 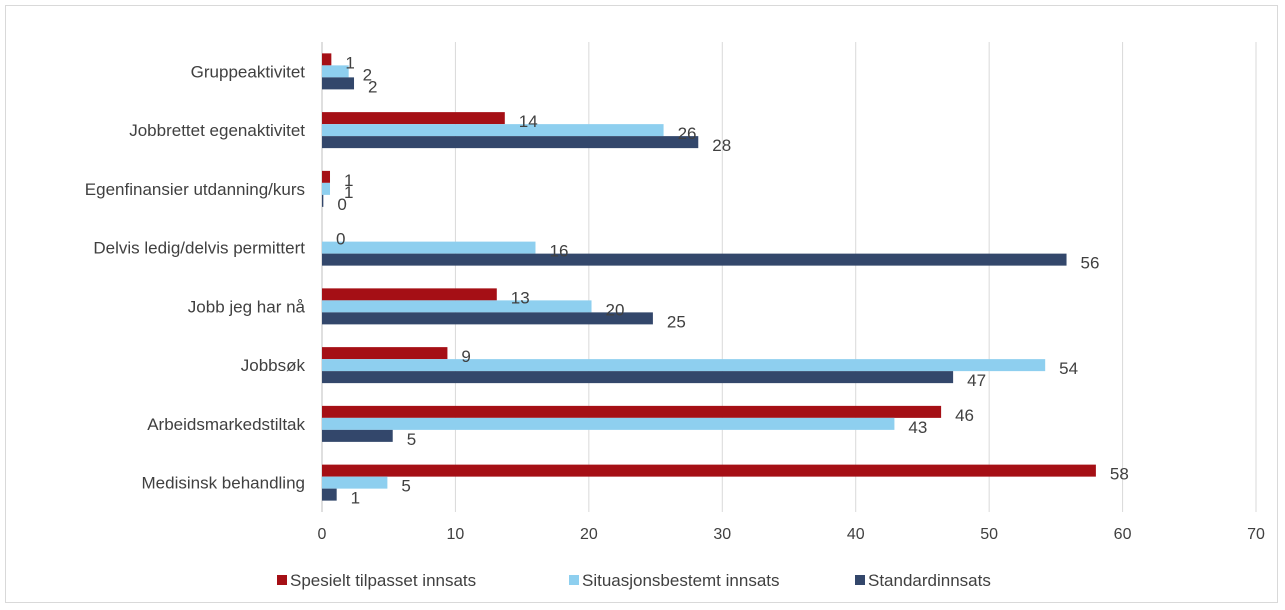 What do you see at coordinates (929, 580) in the screenshot?
I see `legend-label: Standardinnsats` at bounding box center [929, 580].